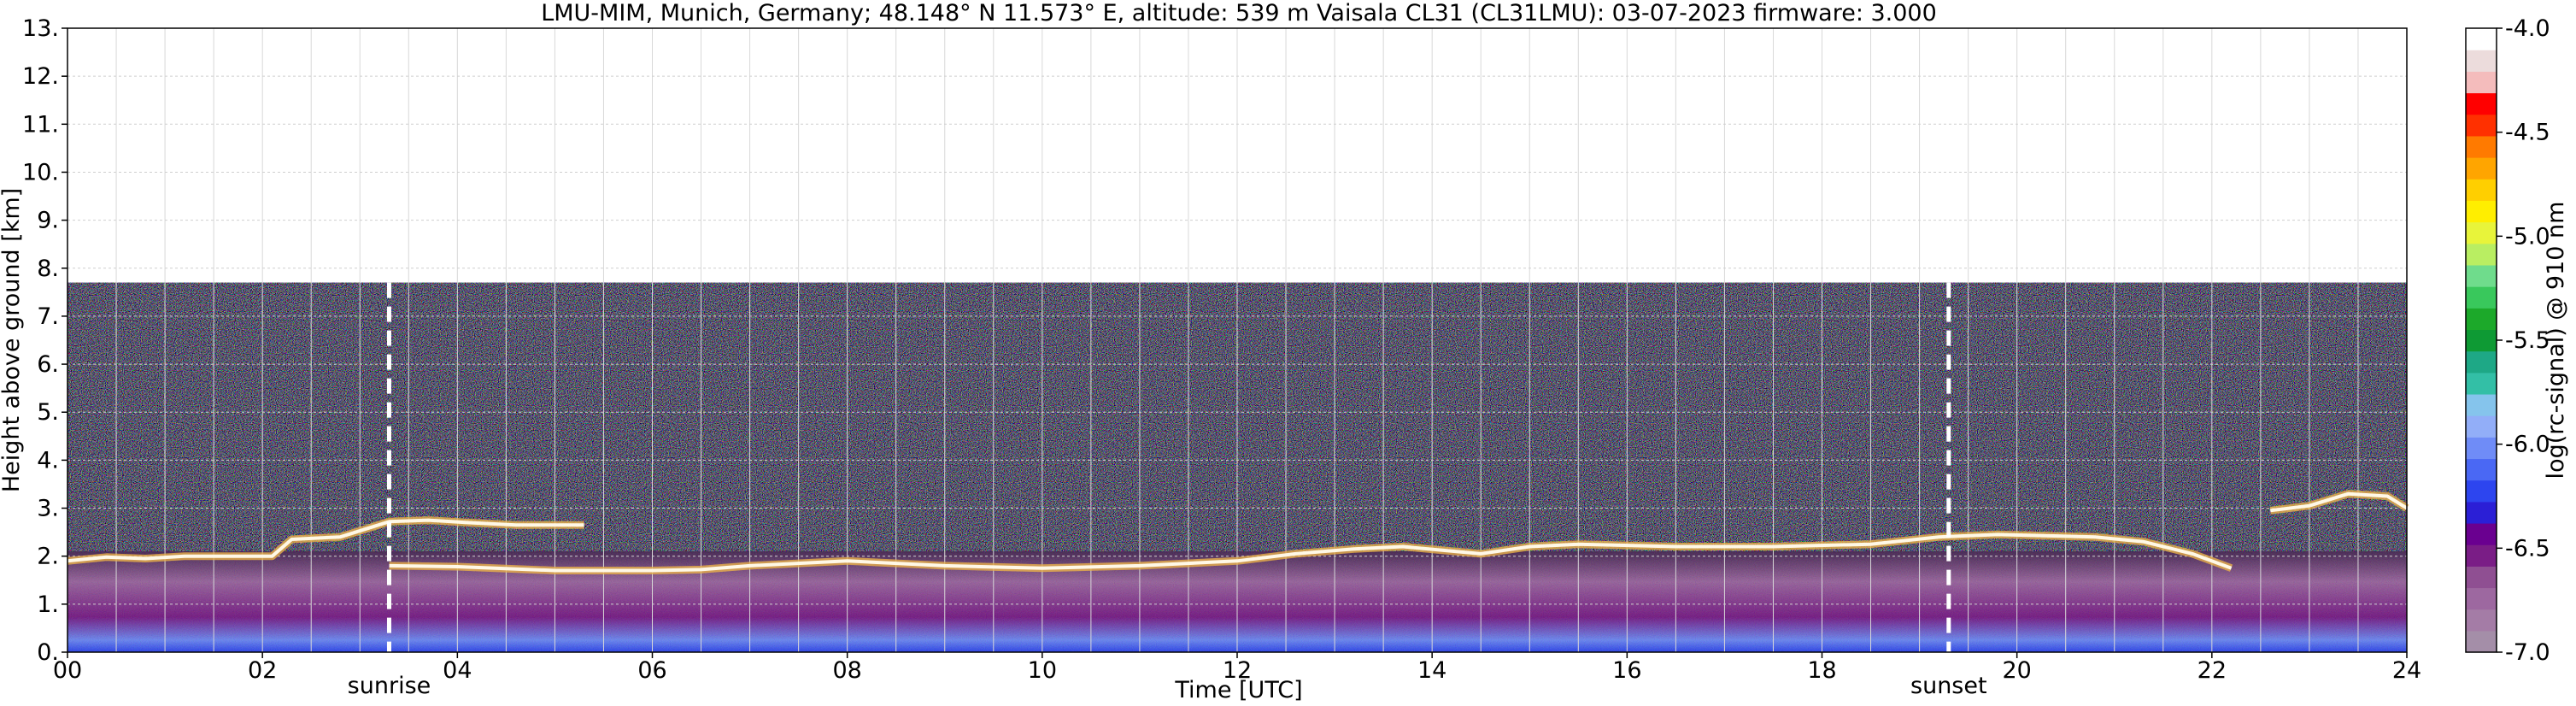 The image size is (2576, 706). I want to click on x-tick-label: 20, so click(2016, 670).